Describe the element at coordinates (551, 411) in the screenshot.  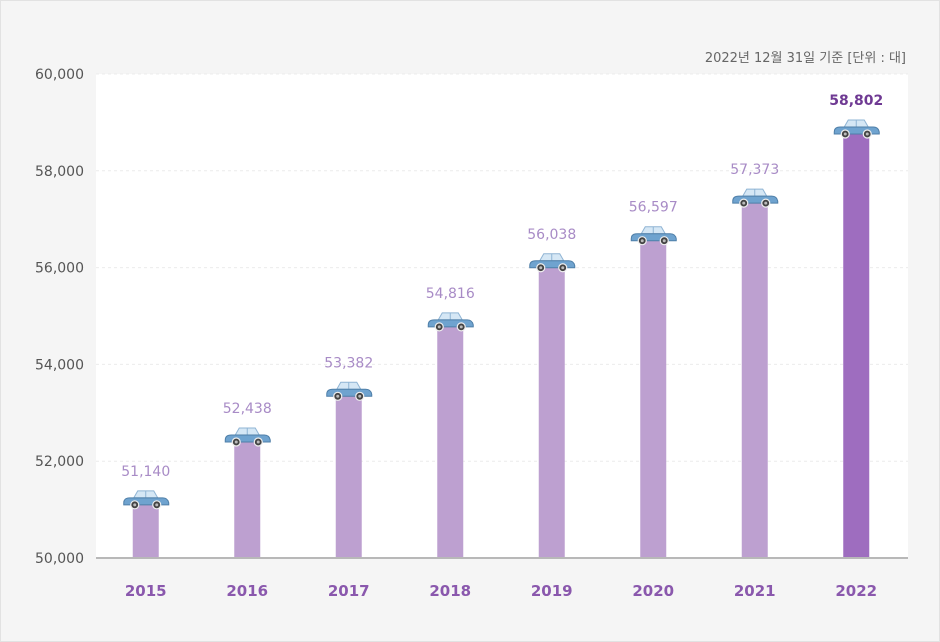
I see `bar-2019` at that location.